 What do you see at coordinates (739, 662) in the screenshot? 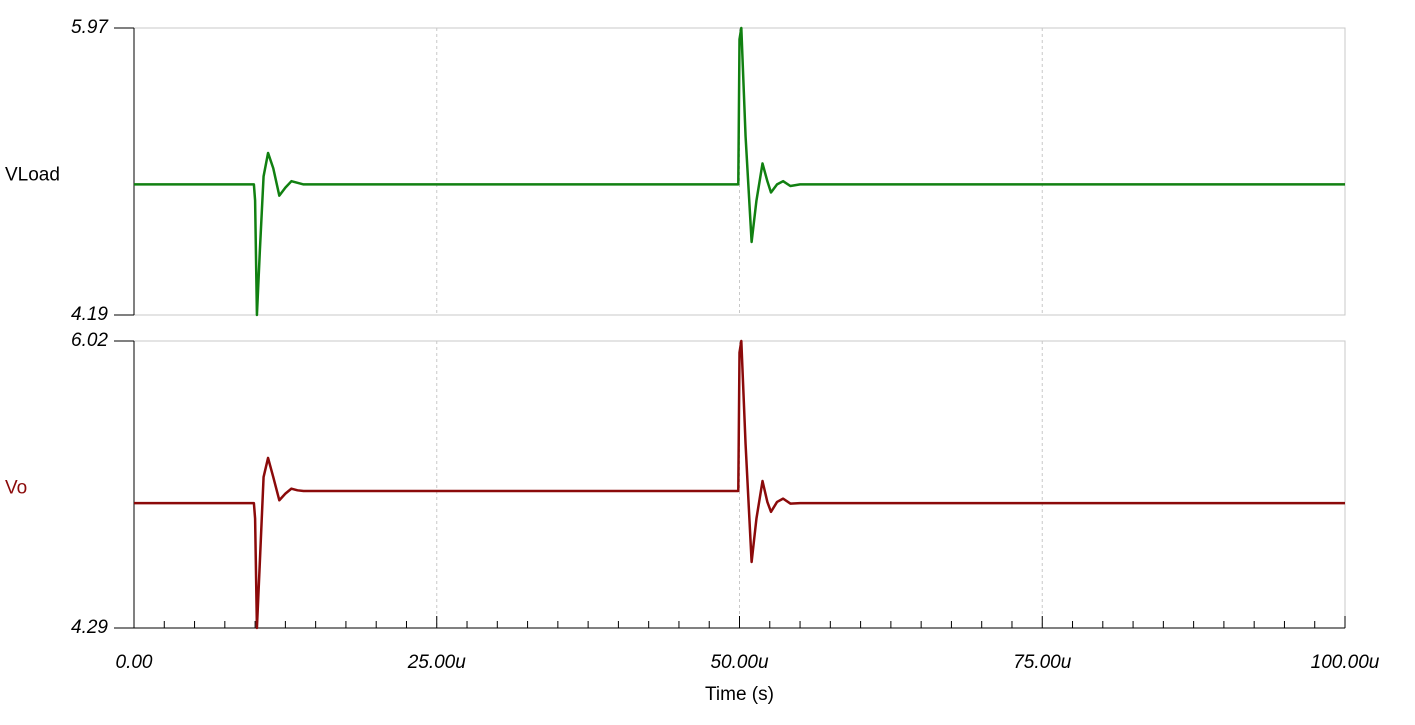
I see `x-tick-label: 50.00u` at bounding box center [739, 662].